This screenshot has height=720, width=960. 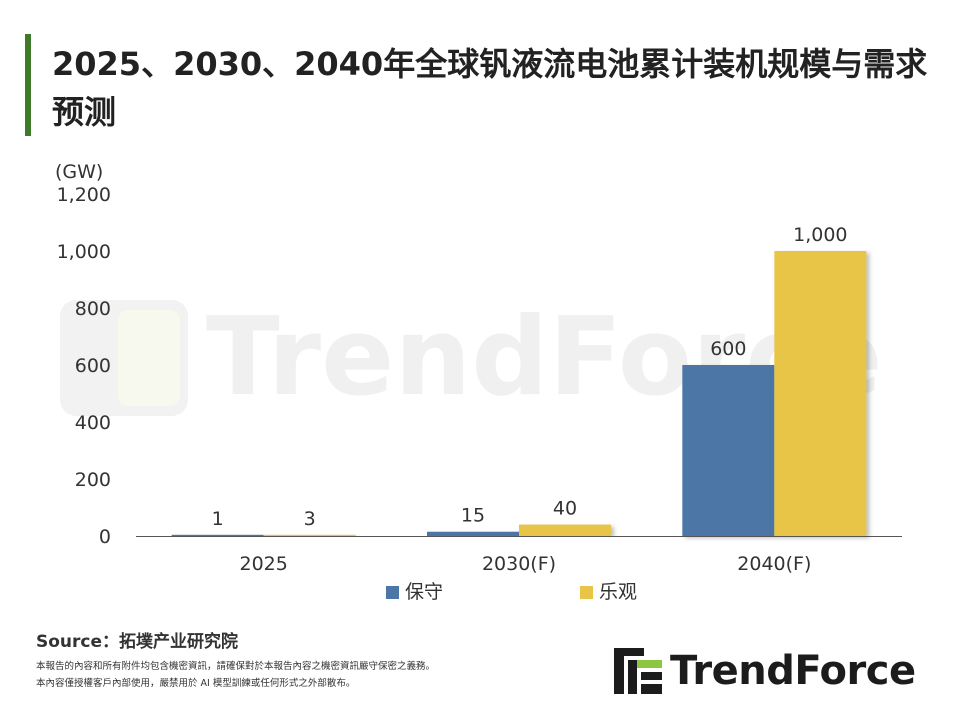 I want to click on legend-swatch-optimistic, so click(x=586, y=592).